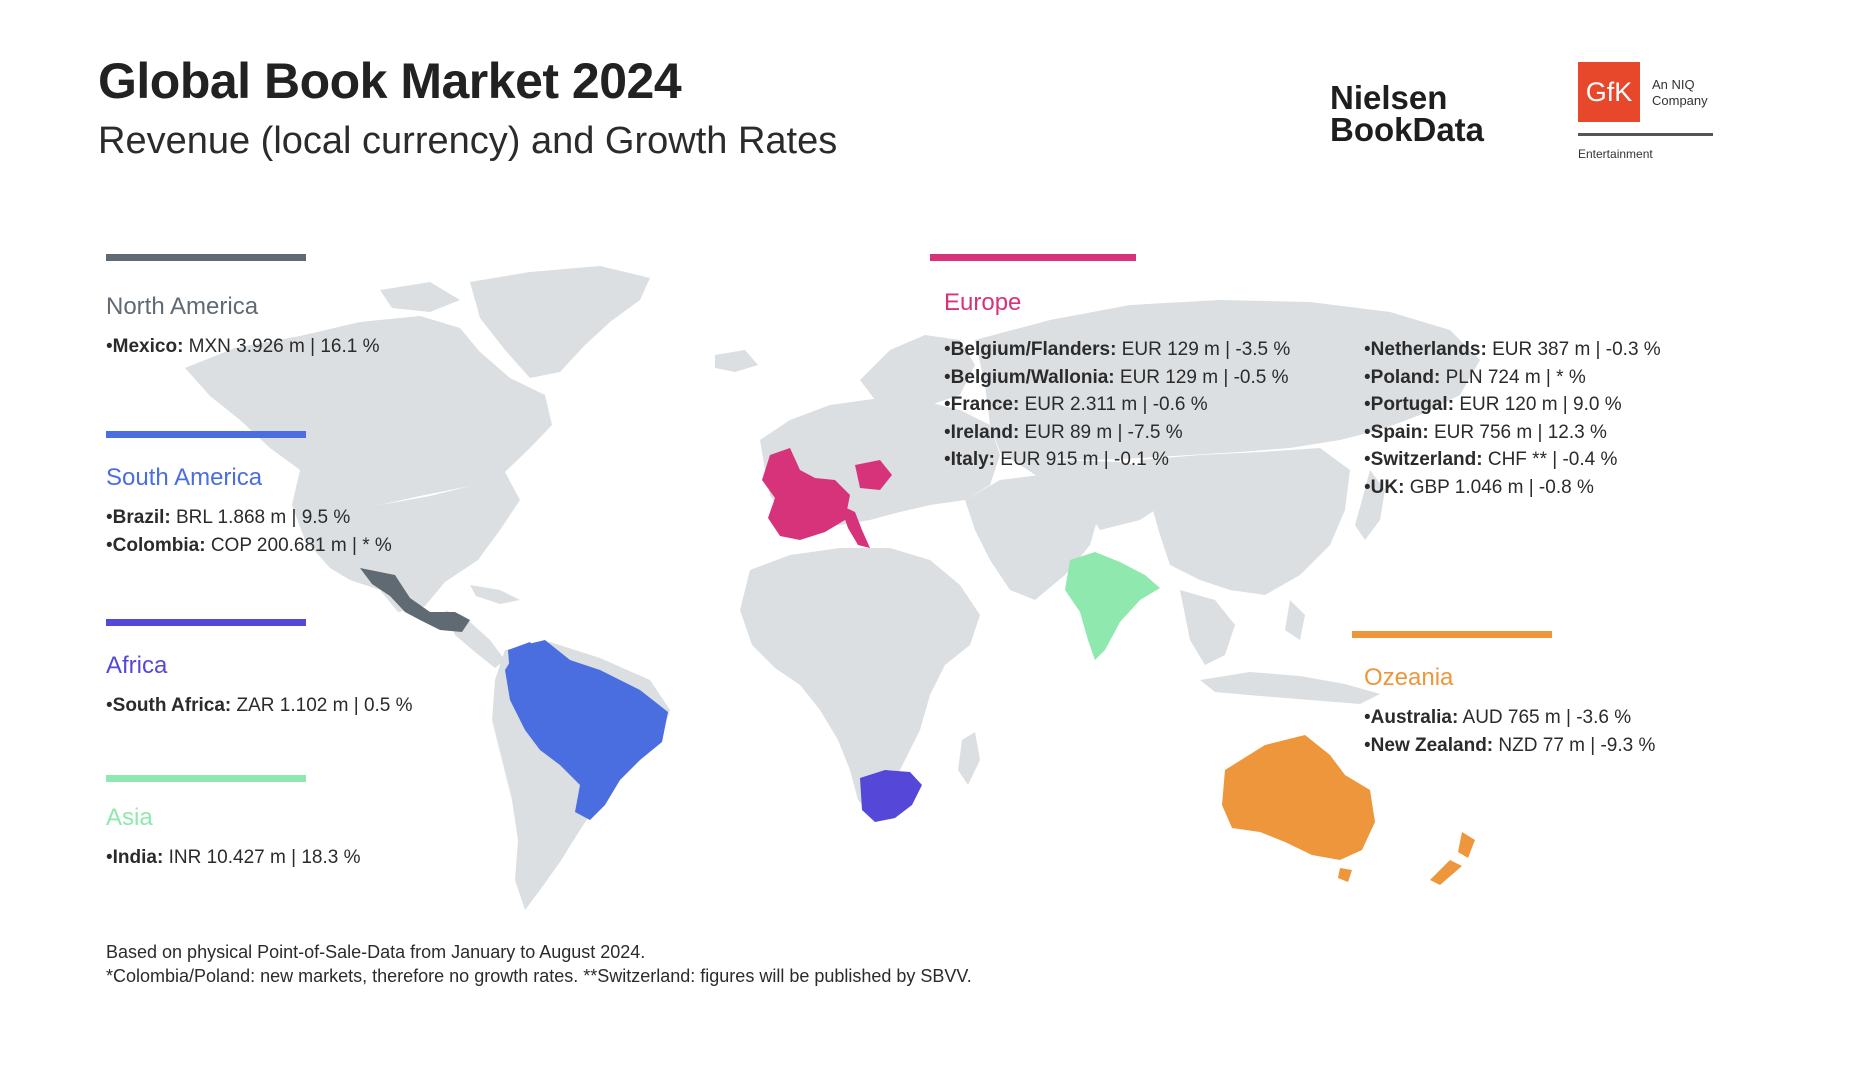  Describe the element at coordinates (855, 526) in the screenshot. I see `highlight-italy` at that location.